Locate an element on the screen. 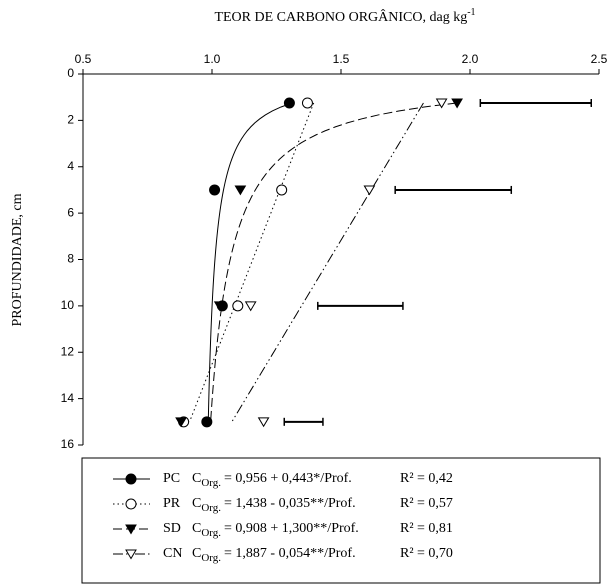 The width and height of the screenshot is (613, 584). y-tick-label: 2 is located at coordinates (70, 120).